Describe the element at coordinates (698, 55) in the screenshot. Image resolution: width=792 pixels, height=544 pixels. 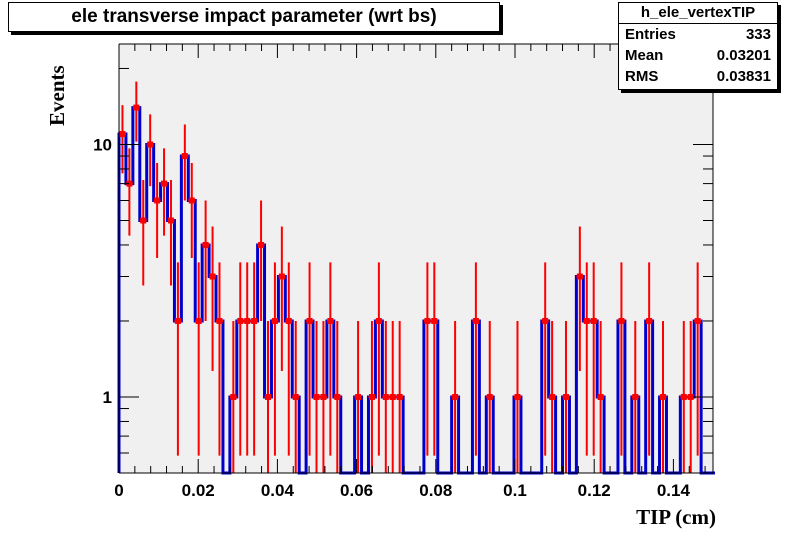
I see `stats-row-mean: Mean 0.03201` at that location.